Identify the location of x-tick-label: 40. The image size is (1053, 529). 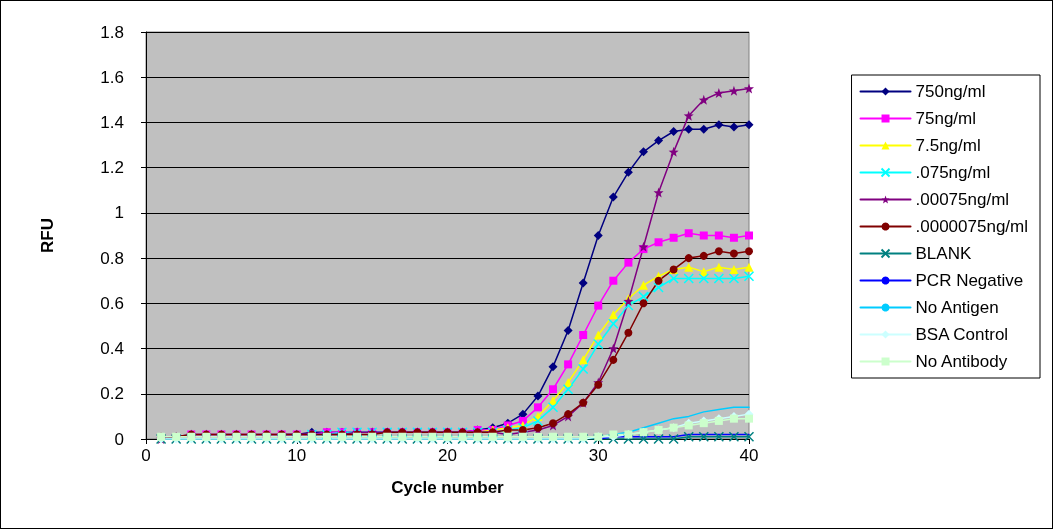
(749, 455).